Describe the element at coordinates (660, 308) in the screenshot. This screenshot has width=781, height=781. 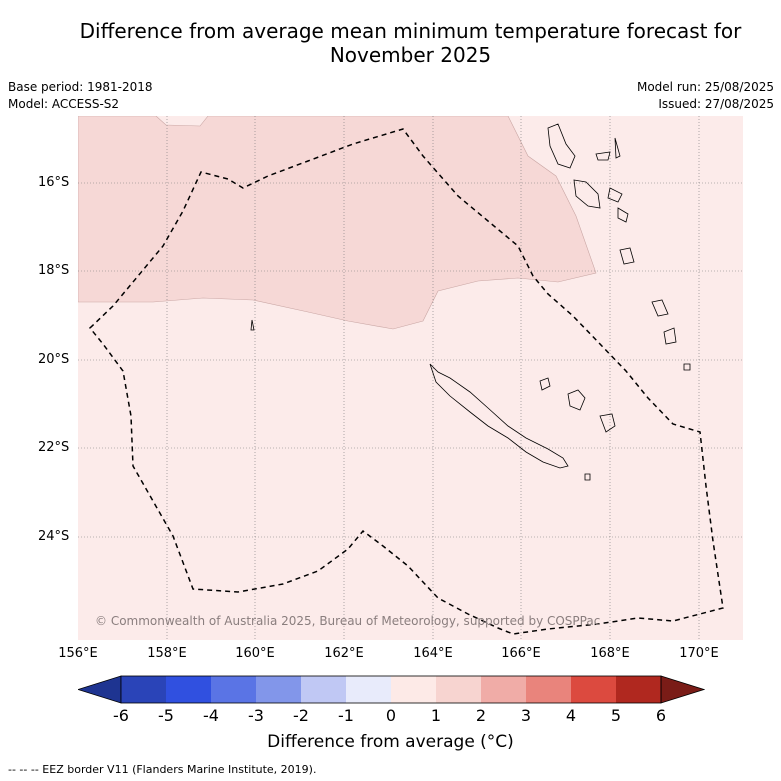
I see `island-fiji-west` at that location.